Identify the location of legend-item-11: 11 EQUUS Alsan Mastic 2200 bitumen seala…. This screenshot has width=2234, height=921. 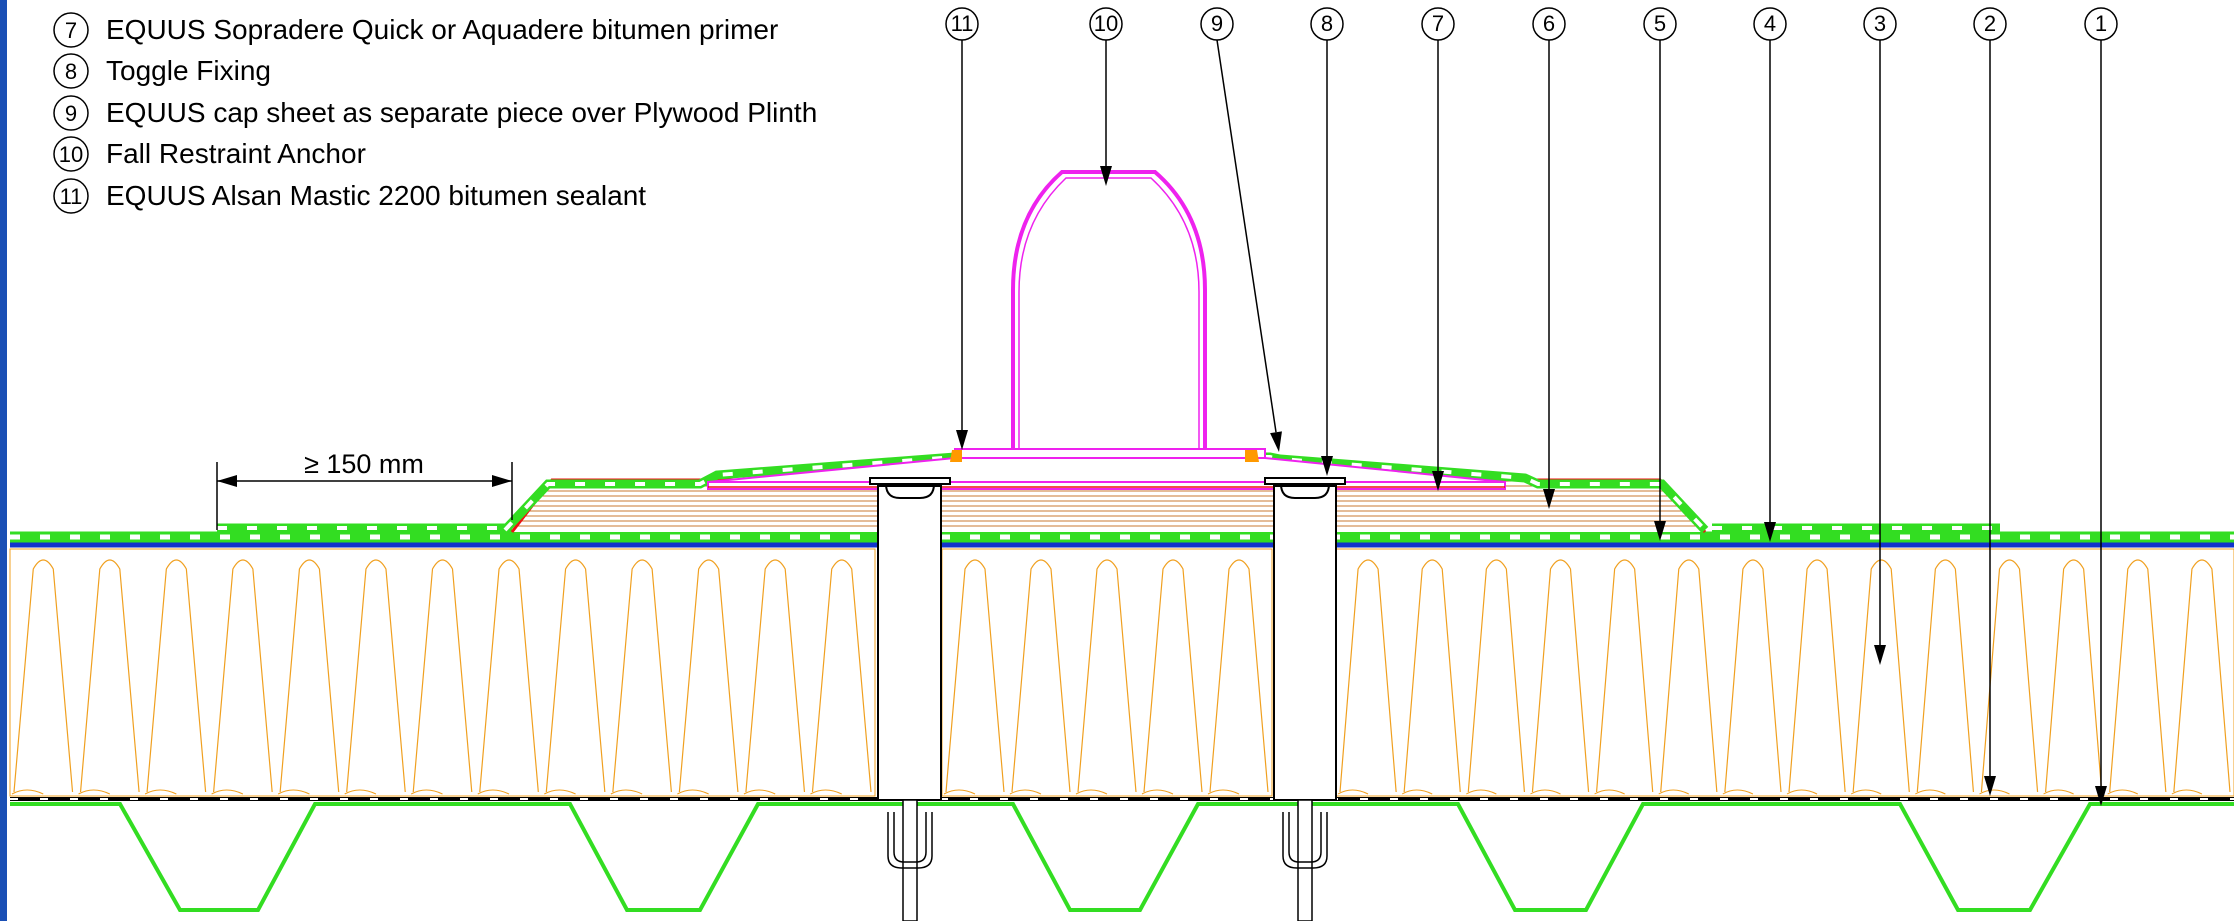
(349, 196).